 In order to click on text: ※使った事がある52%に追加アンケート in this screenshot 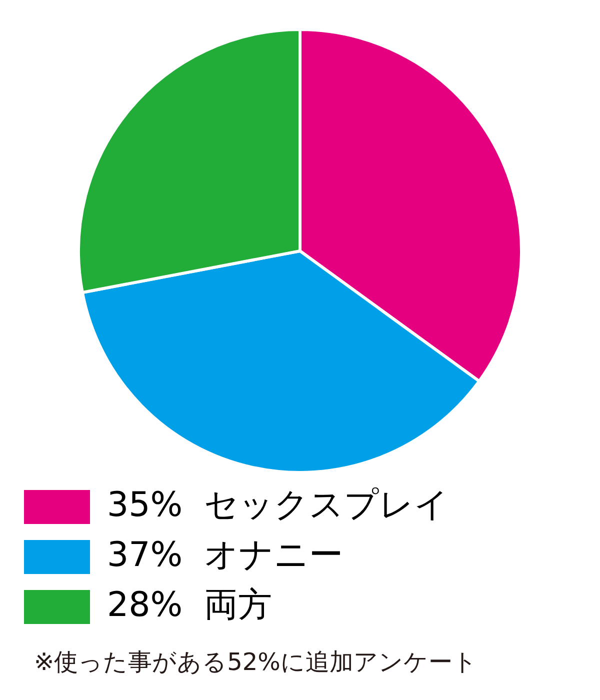, I will do `click(256, 662)`.